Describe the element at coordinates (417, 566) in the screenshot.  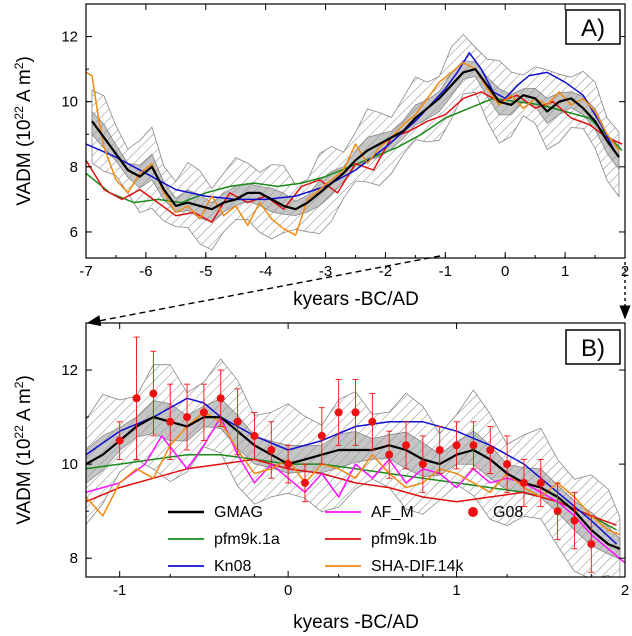
I see `legend-label-sha-dif-14k: SHA-DIF.14k` at that location.